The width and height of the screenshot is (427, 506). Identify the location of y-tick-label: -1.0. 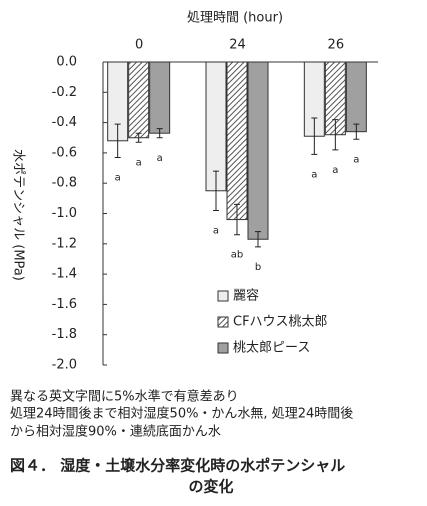
(64, 213).